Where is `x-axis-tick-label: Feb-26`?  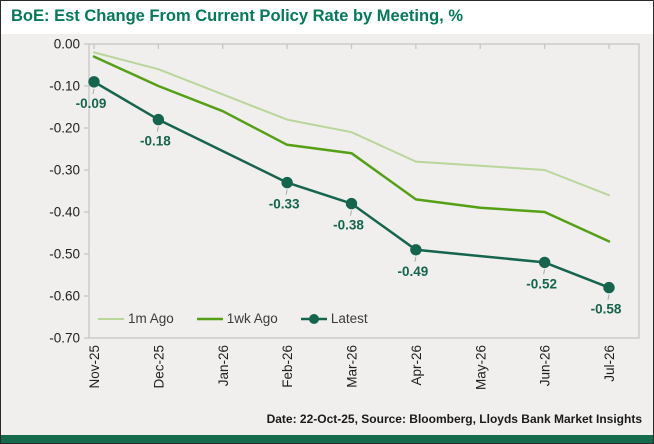
x-axis-tick-label: Feb-26 is located at coordinates (287, 366).